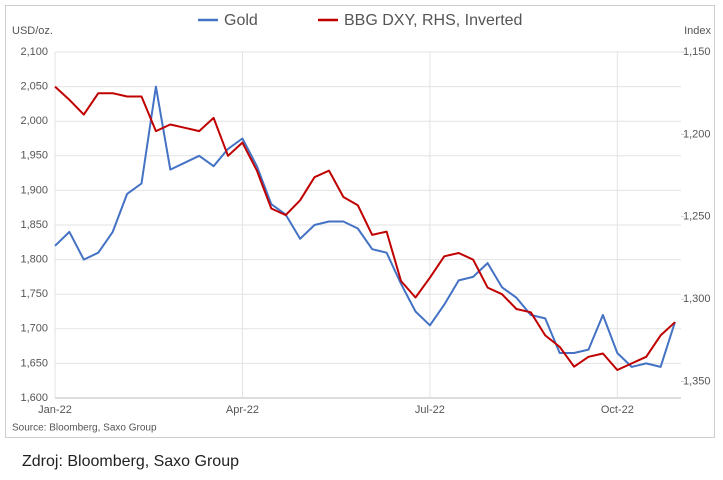  I want to click on y-tick-label: 2,050, so click(34, 87).